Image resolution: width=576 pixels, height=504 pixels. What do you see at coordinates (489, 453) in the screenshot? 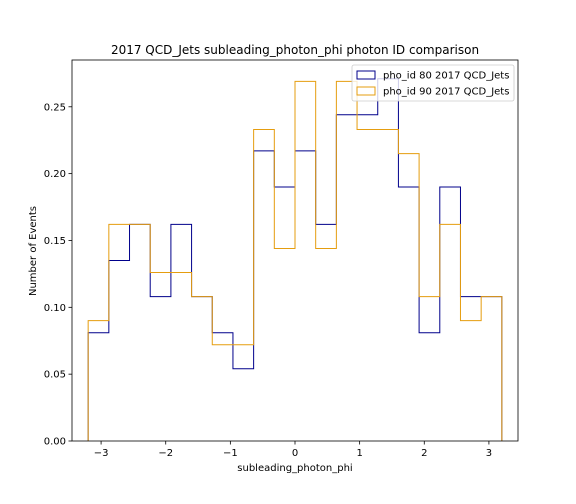
I see `x-tick-label: 3` at bounding box center [489, 453].